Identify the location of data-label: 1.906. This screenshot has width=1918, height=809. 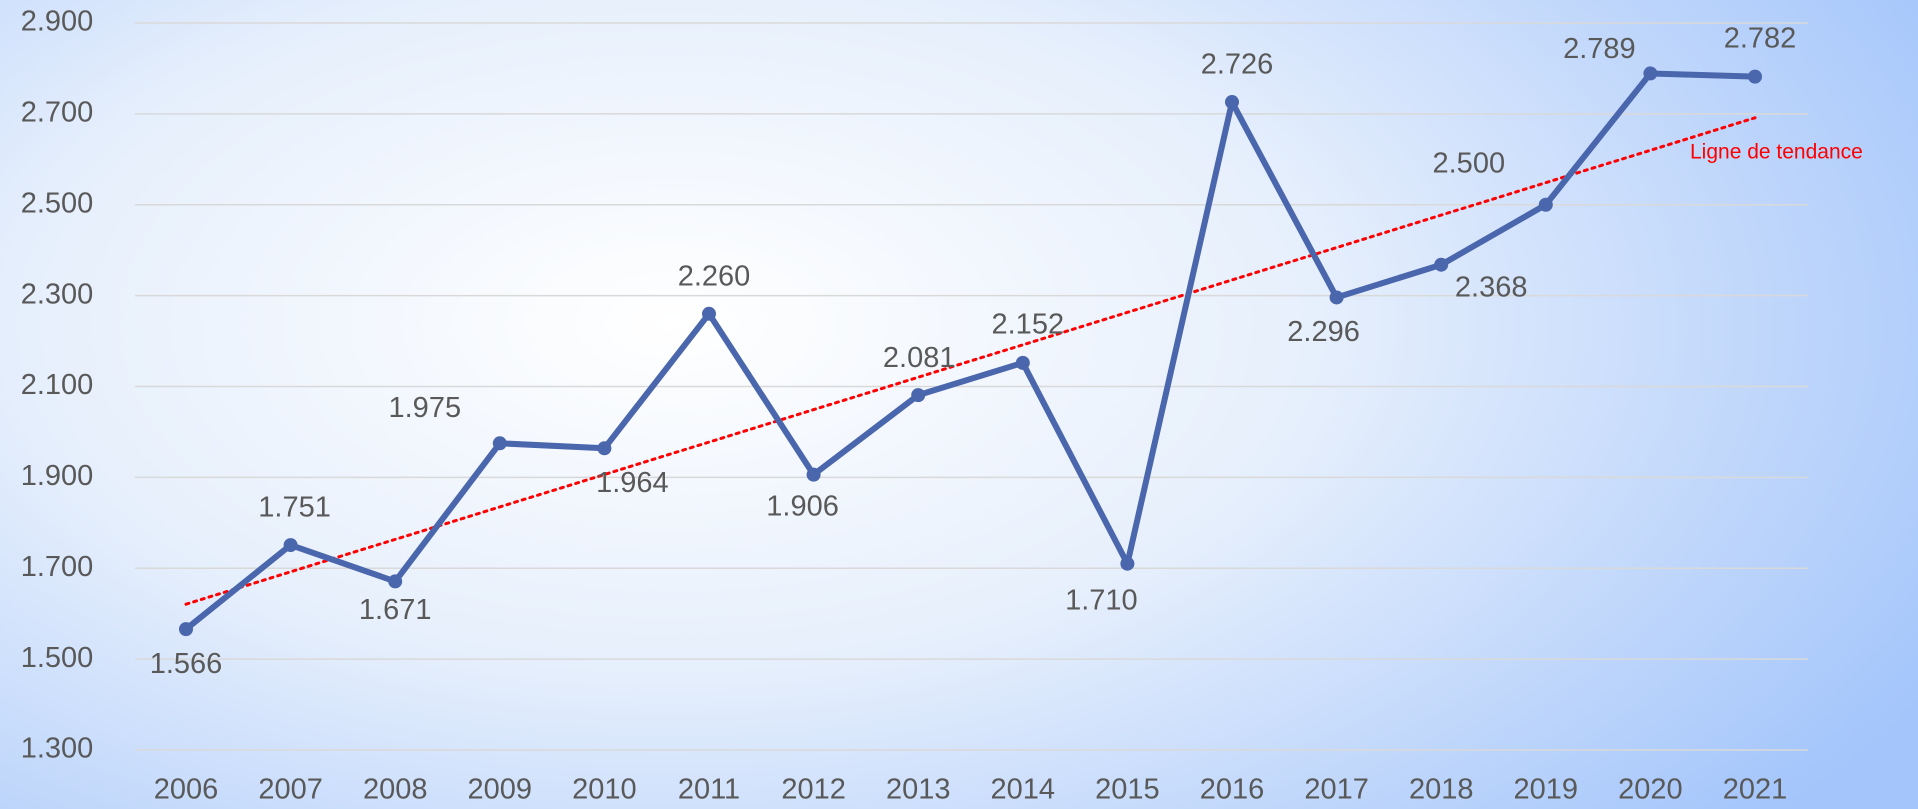
(802, 506).